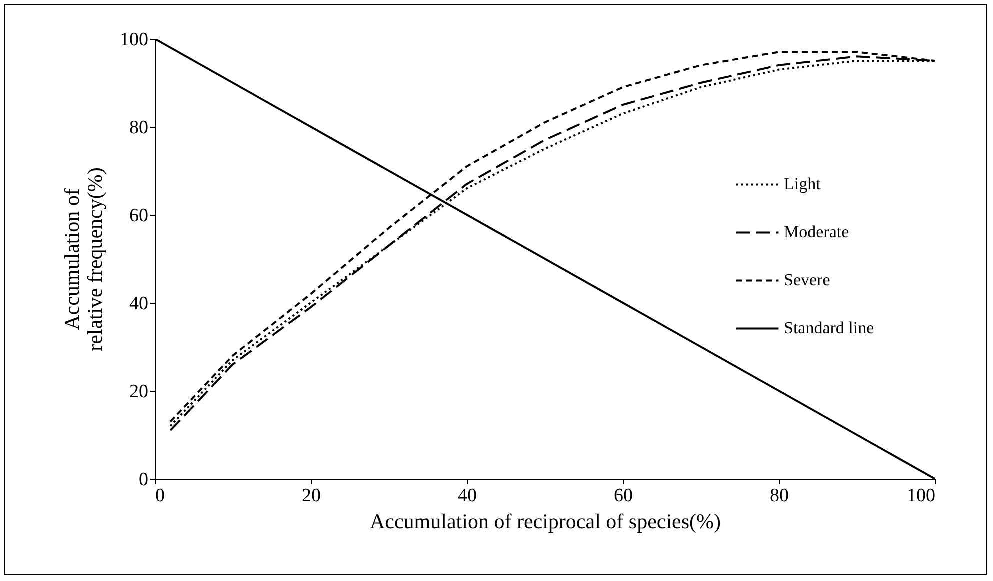 Image resolution: width=993 pixels, height=581 pixels. Describe the element at coordinates (803, 184) in the screenshot. I see `legend-label: Light` at that location.